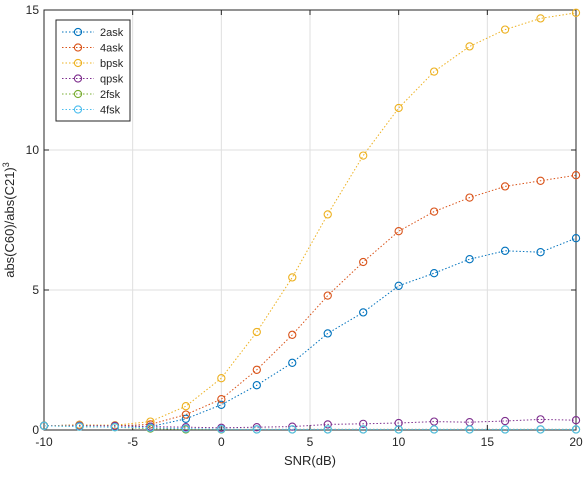 This screenshot has width=588, height=477. I want to click on x-axis-label: SNR(dB), so click(310, 460).